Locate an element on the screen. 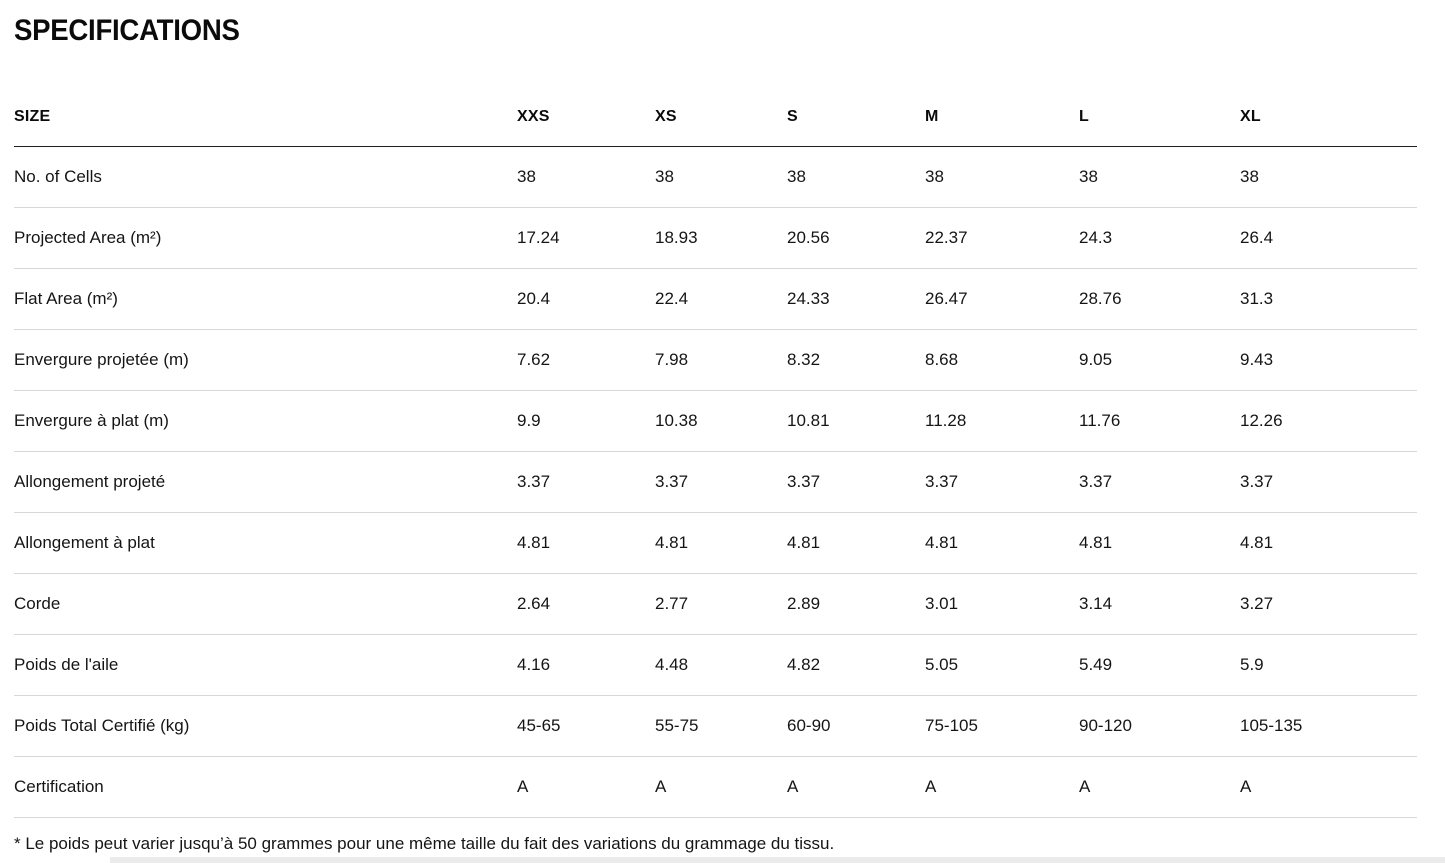 Image resolution: width=1445 pixels, height=863 pixels. spec-value-cell: 2.89 is located at coordinates (856, 604).